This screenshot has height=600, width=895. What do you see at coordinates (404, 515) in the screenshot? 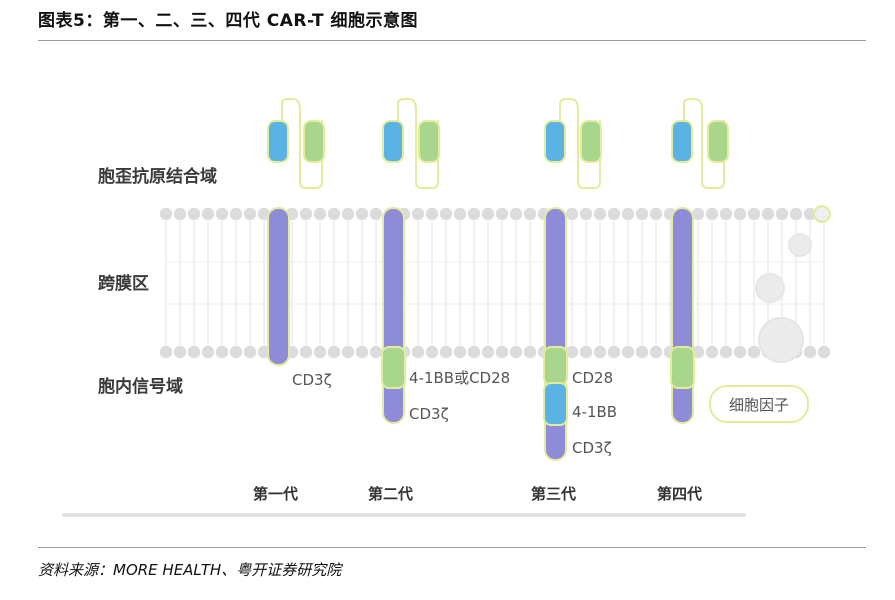
I see `diagram-baseline` at bounding box center [404, 515].